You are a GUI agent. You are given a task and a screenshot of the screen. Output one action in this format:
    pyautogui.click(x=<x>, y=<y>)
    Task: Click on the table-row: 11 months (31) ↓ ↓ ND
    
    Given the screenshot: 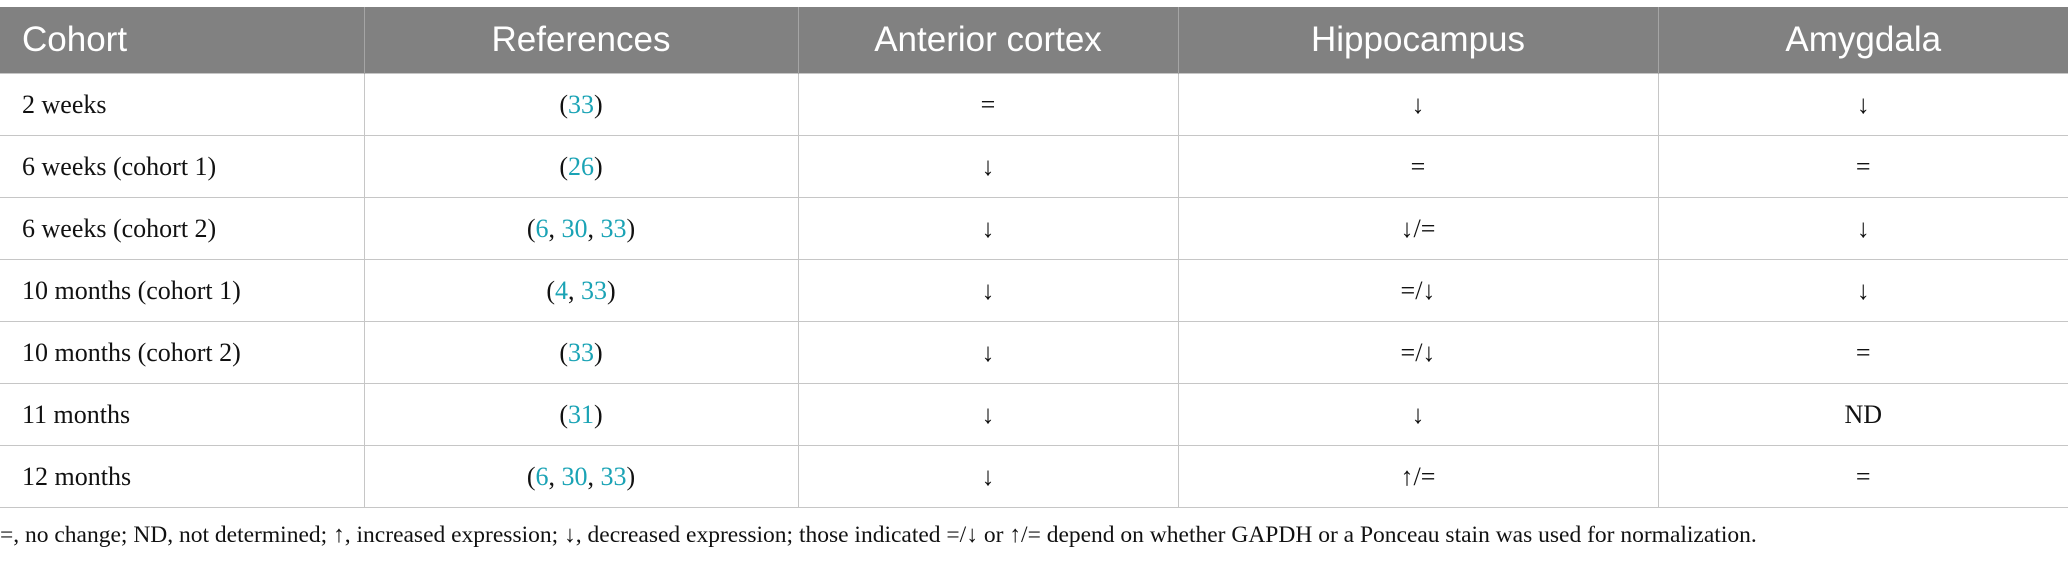 What is the action you would take?
    pyautogui.click(x=1034, y=414)
    